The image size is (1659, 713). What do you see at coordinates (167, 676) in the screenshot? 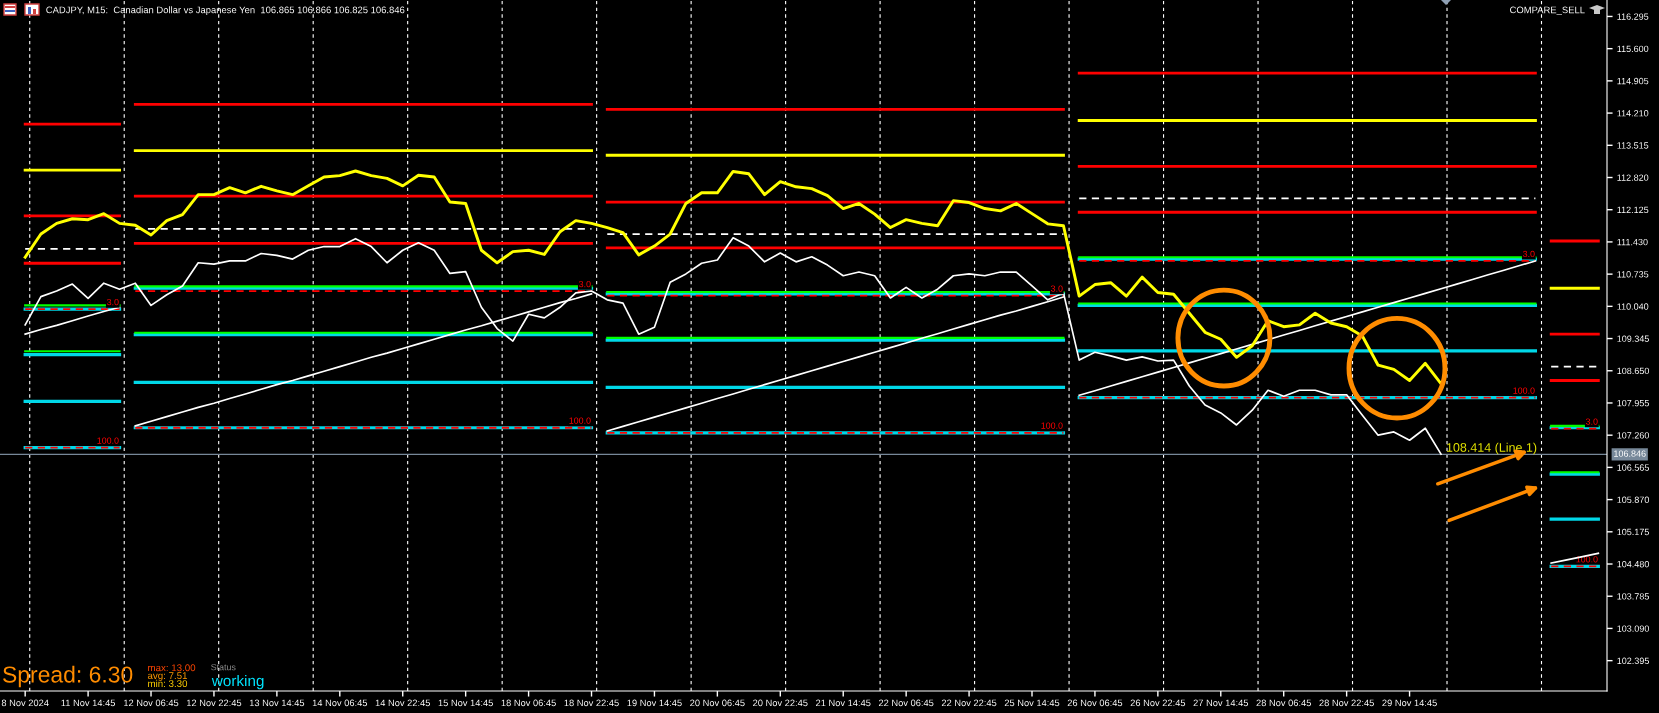
I see `annotation: avg: 7.51` at bounding box center [167, 676].